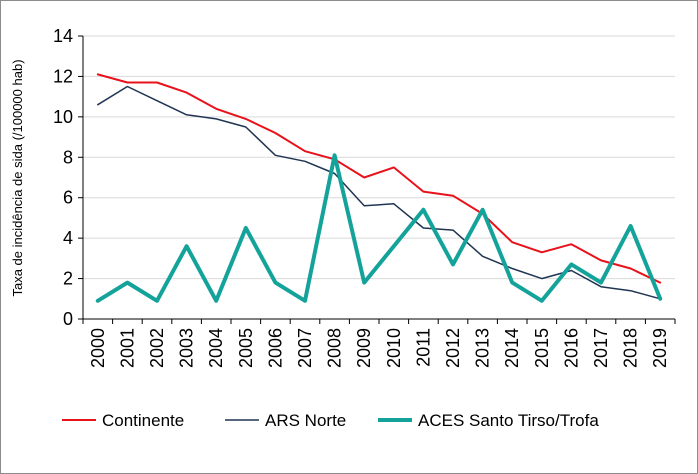 The height and width of the screenshot is (474, 698). Describe the element at coordinates (157, 348) in the screenshot. I see `x-tick-label: 2002` at that location.